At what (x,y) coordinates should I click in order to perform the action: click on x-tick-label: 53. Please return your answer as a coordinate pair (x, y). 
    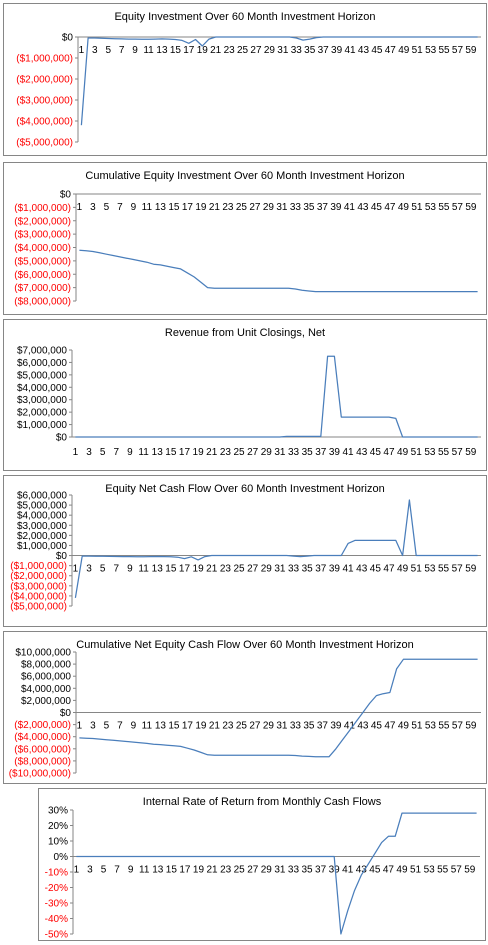
    Looking at the image, I should click on (430, 870).